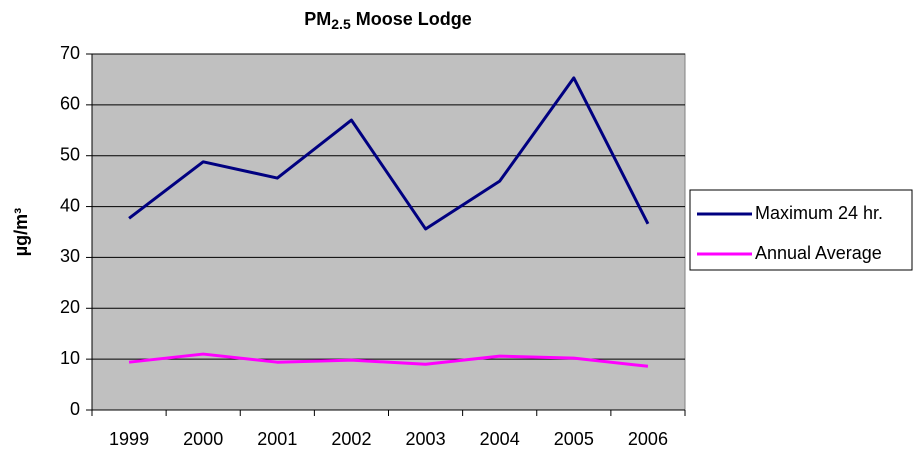 This screenshot has width=913, height=457. What do you see at coordinates (277, 439) in the screenshot?
I see `x-tick-label: 2001` at bounding box center [277, 439].